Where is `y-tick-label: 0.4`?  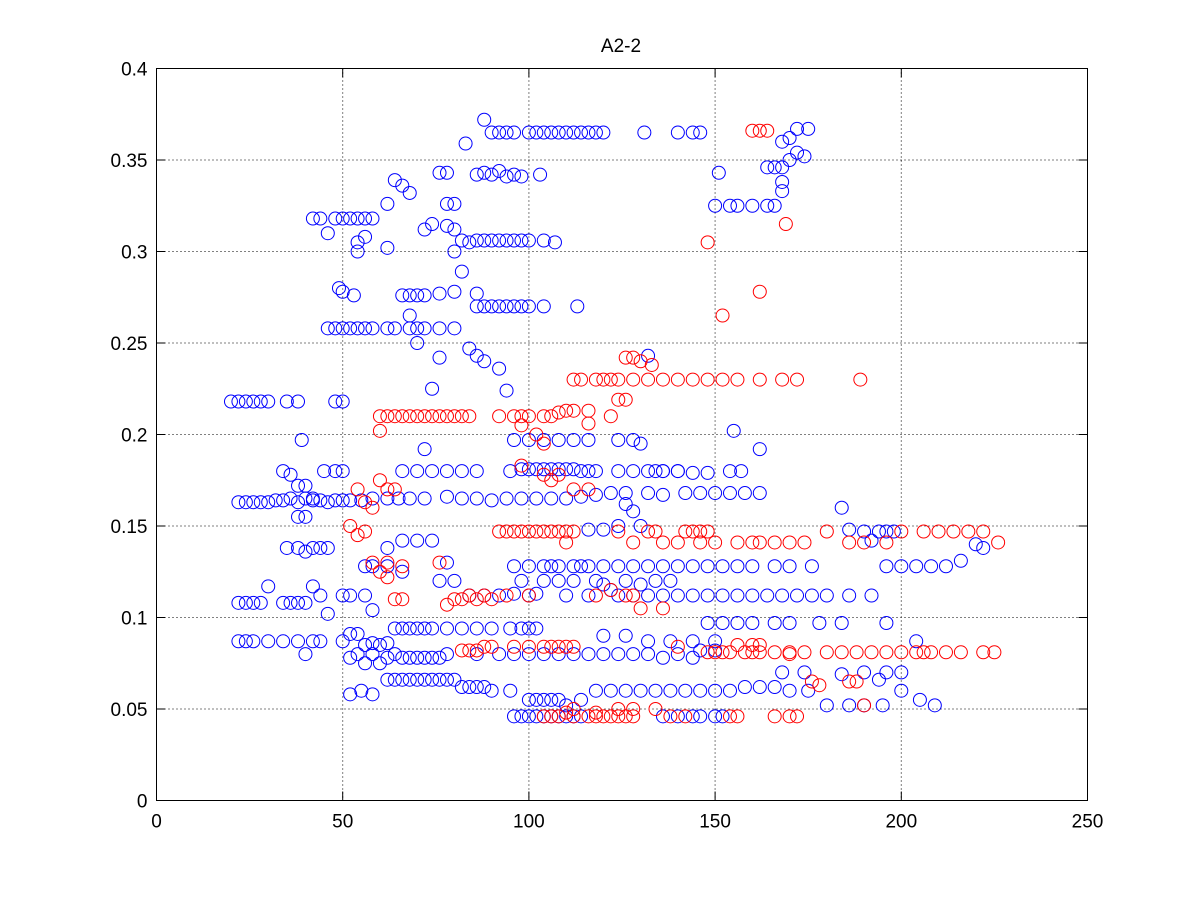
y-tick-label: 0.4 is located at coordinates (134, 70).